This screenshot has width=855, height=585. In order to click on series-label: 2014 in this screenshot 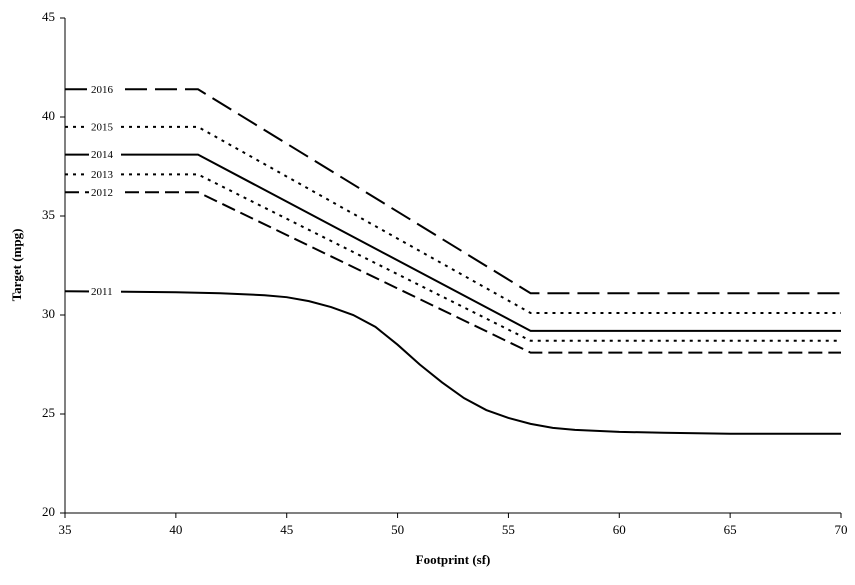, I will do `click(102, 155)`.